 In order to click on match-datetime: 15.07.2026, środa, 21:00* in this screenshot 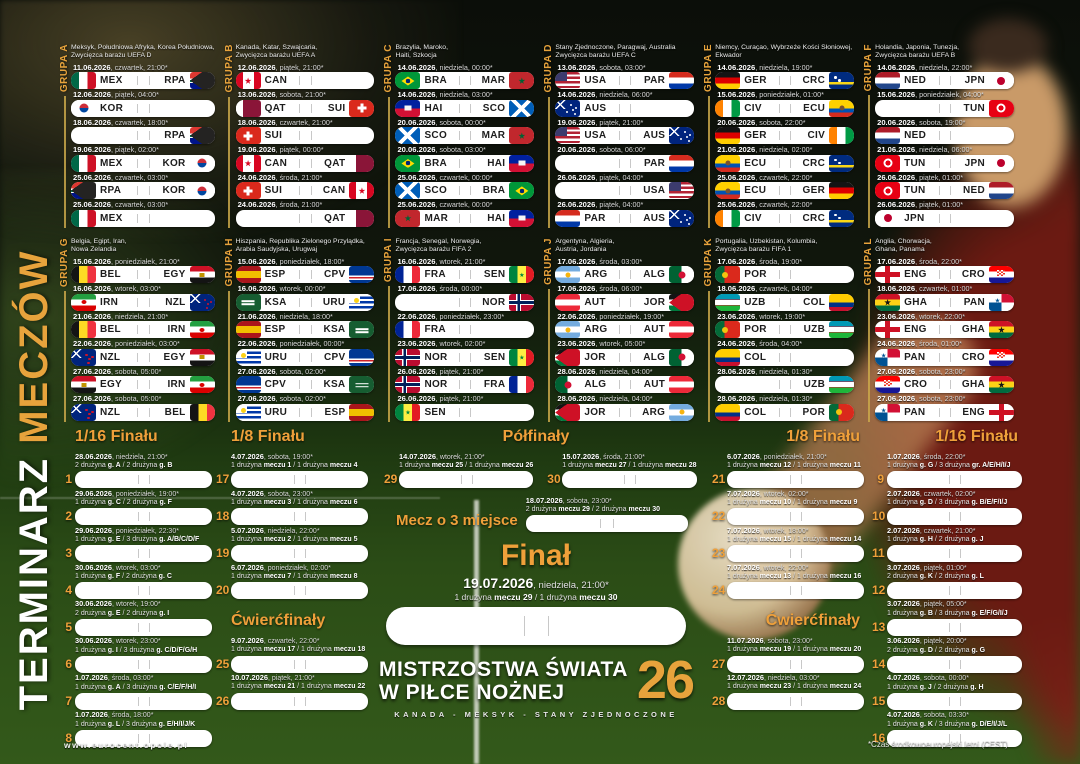, I will do `click(603, 456)`.